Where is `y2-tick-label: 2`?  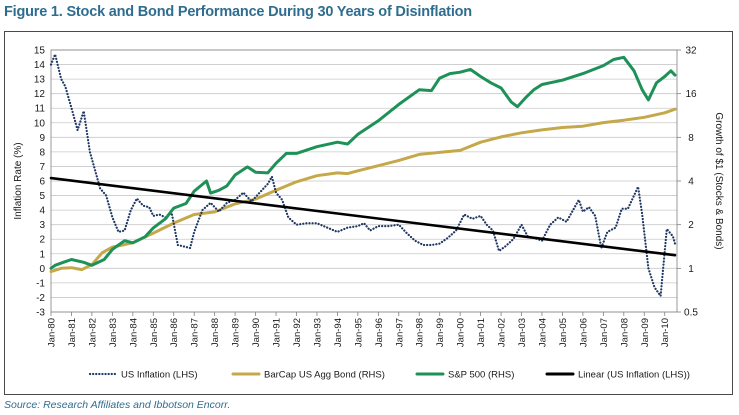
y2-tick-label: 2 is located at coordinates (691, 225).